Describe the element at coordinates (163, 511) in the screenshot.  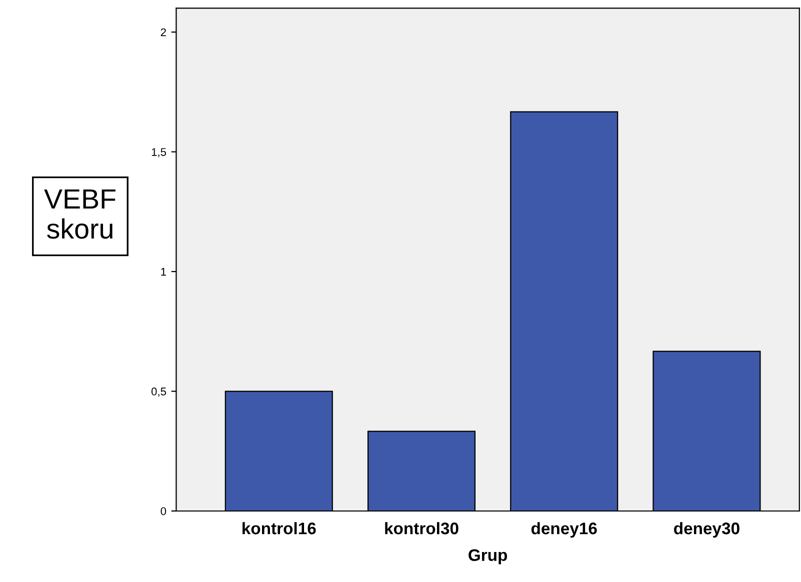
I see `y-tick-label: 0` at that location.